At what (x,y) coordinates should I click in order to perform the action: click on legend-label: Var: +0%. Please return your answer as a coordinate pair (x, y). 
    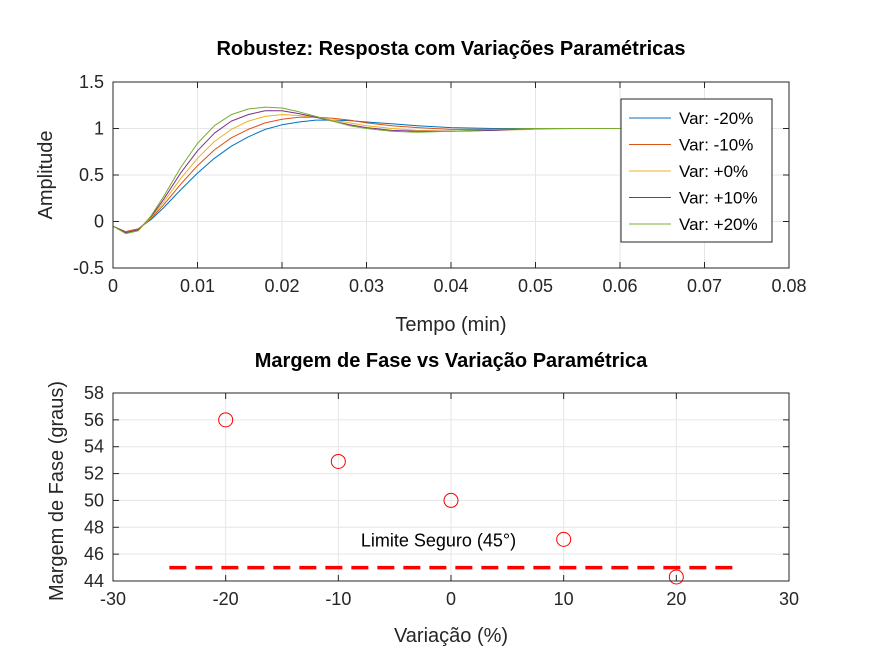
    Looking at the image, I should click on (713, 171).